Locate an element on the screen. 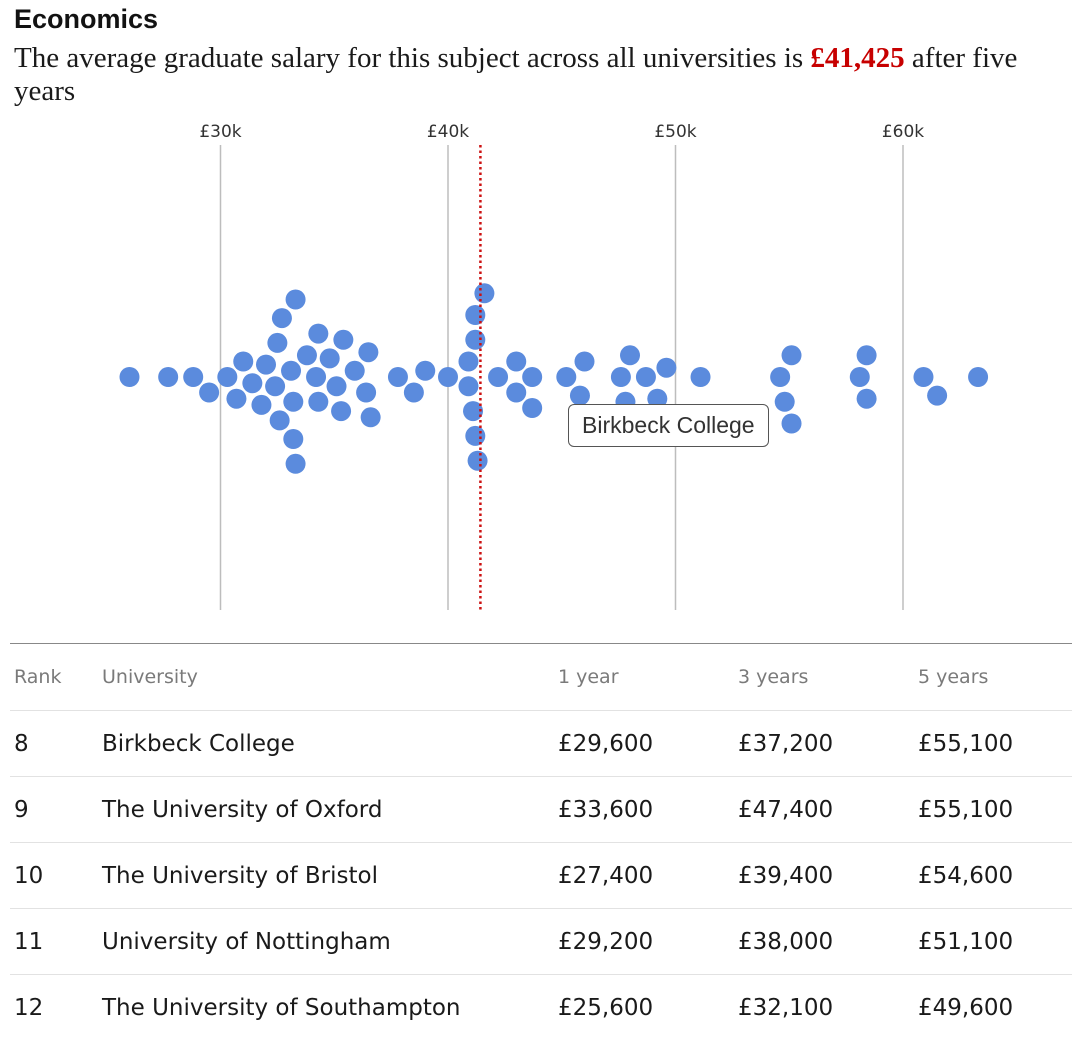 This screenshot has width=1080, height=1040. x-tick-labels: £30k£40k£50k£60k is located at coordinates (561, 132).